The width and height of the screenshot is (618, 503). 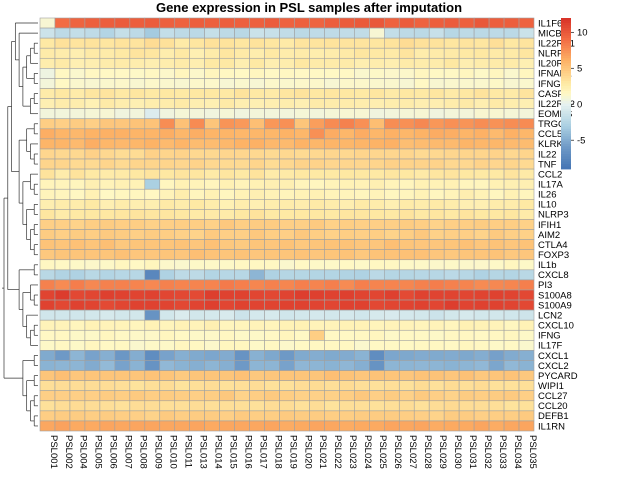 I want to click on legend-tick-label: 5, so click(x=579, y=69).